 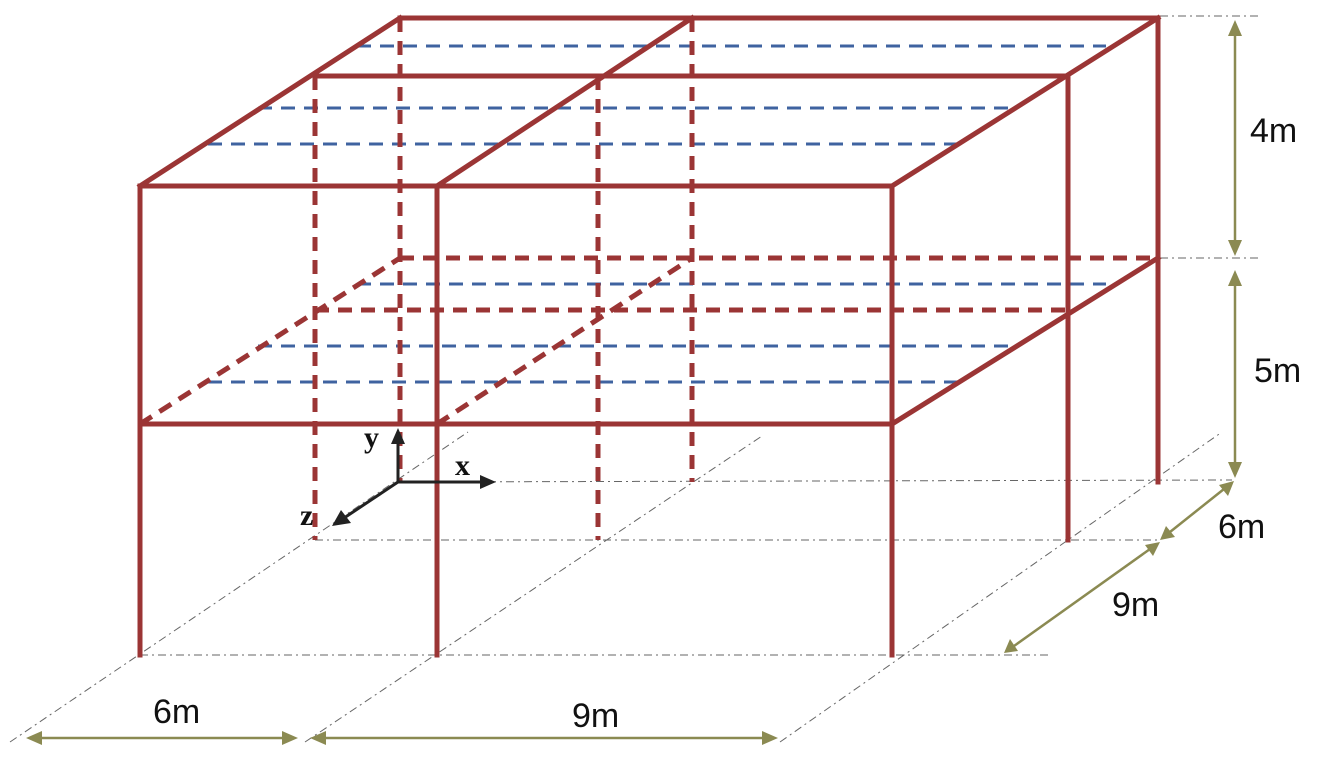 I want to click on z-arrowhead, so click(x=341, y=518).